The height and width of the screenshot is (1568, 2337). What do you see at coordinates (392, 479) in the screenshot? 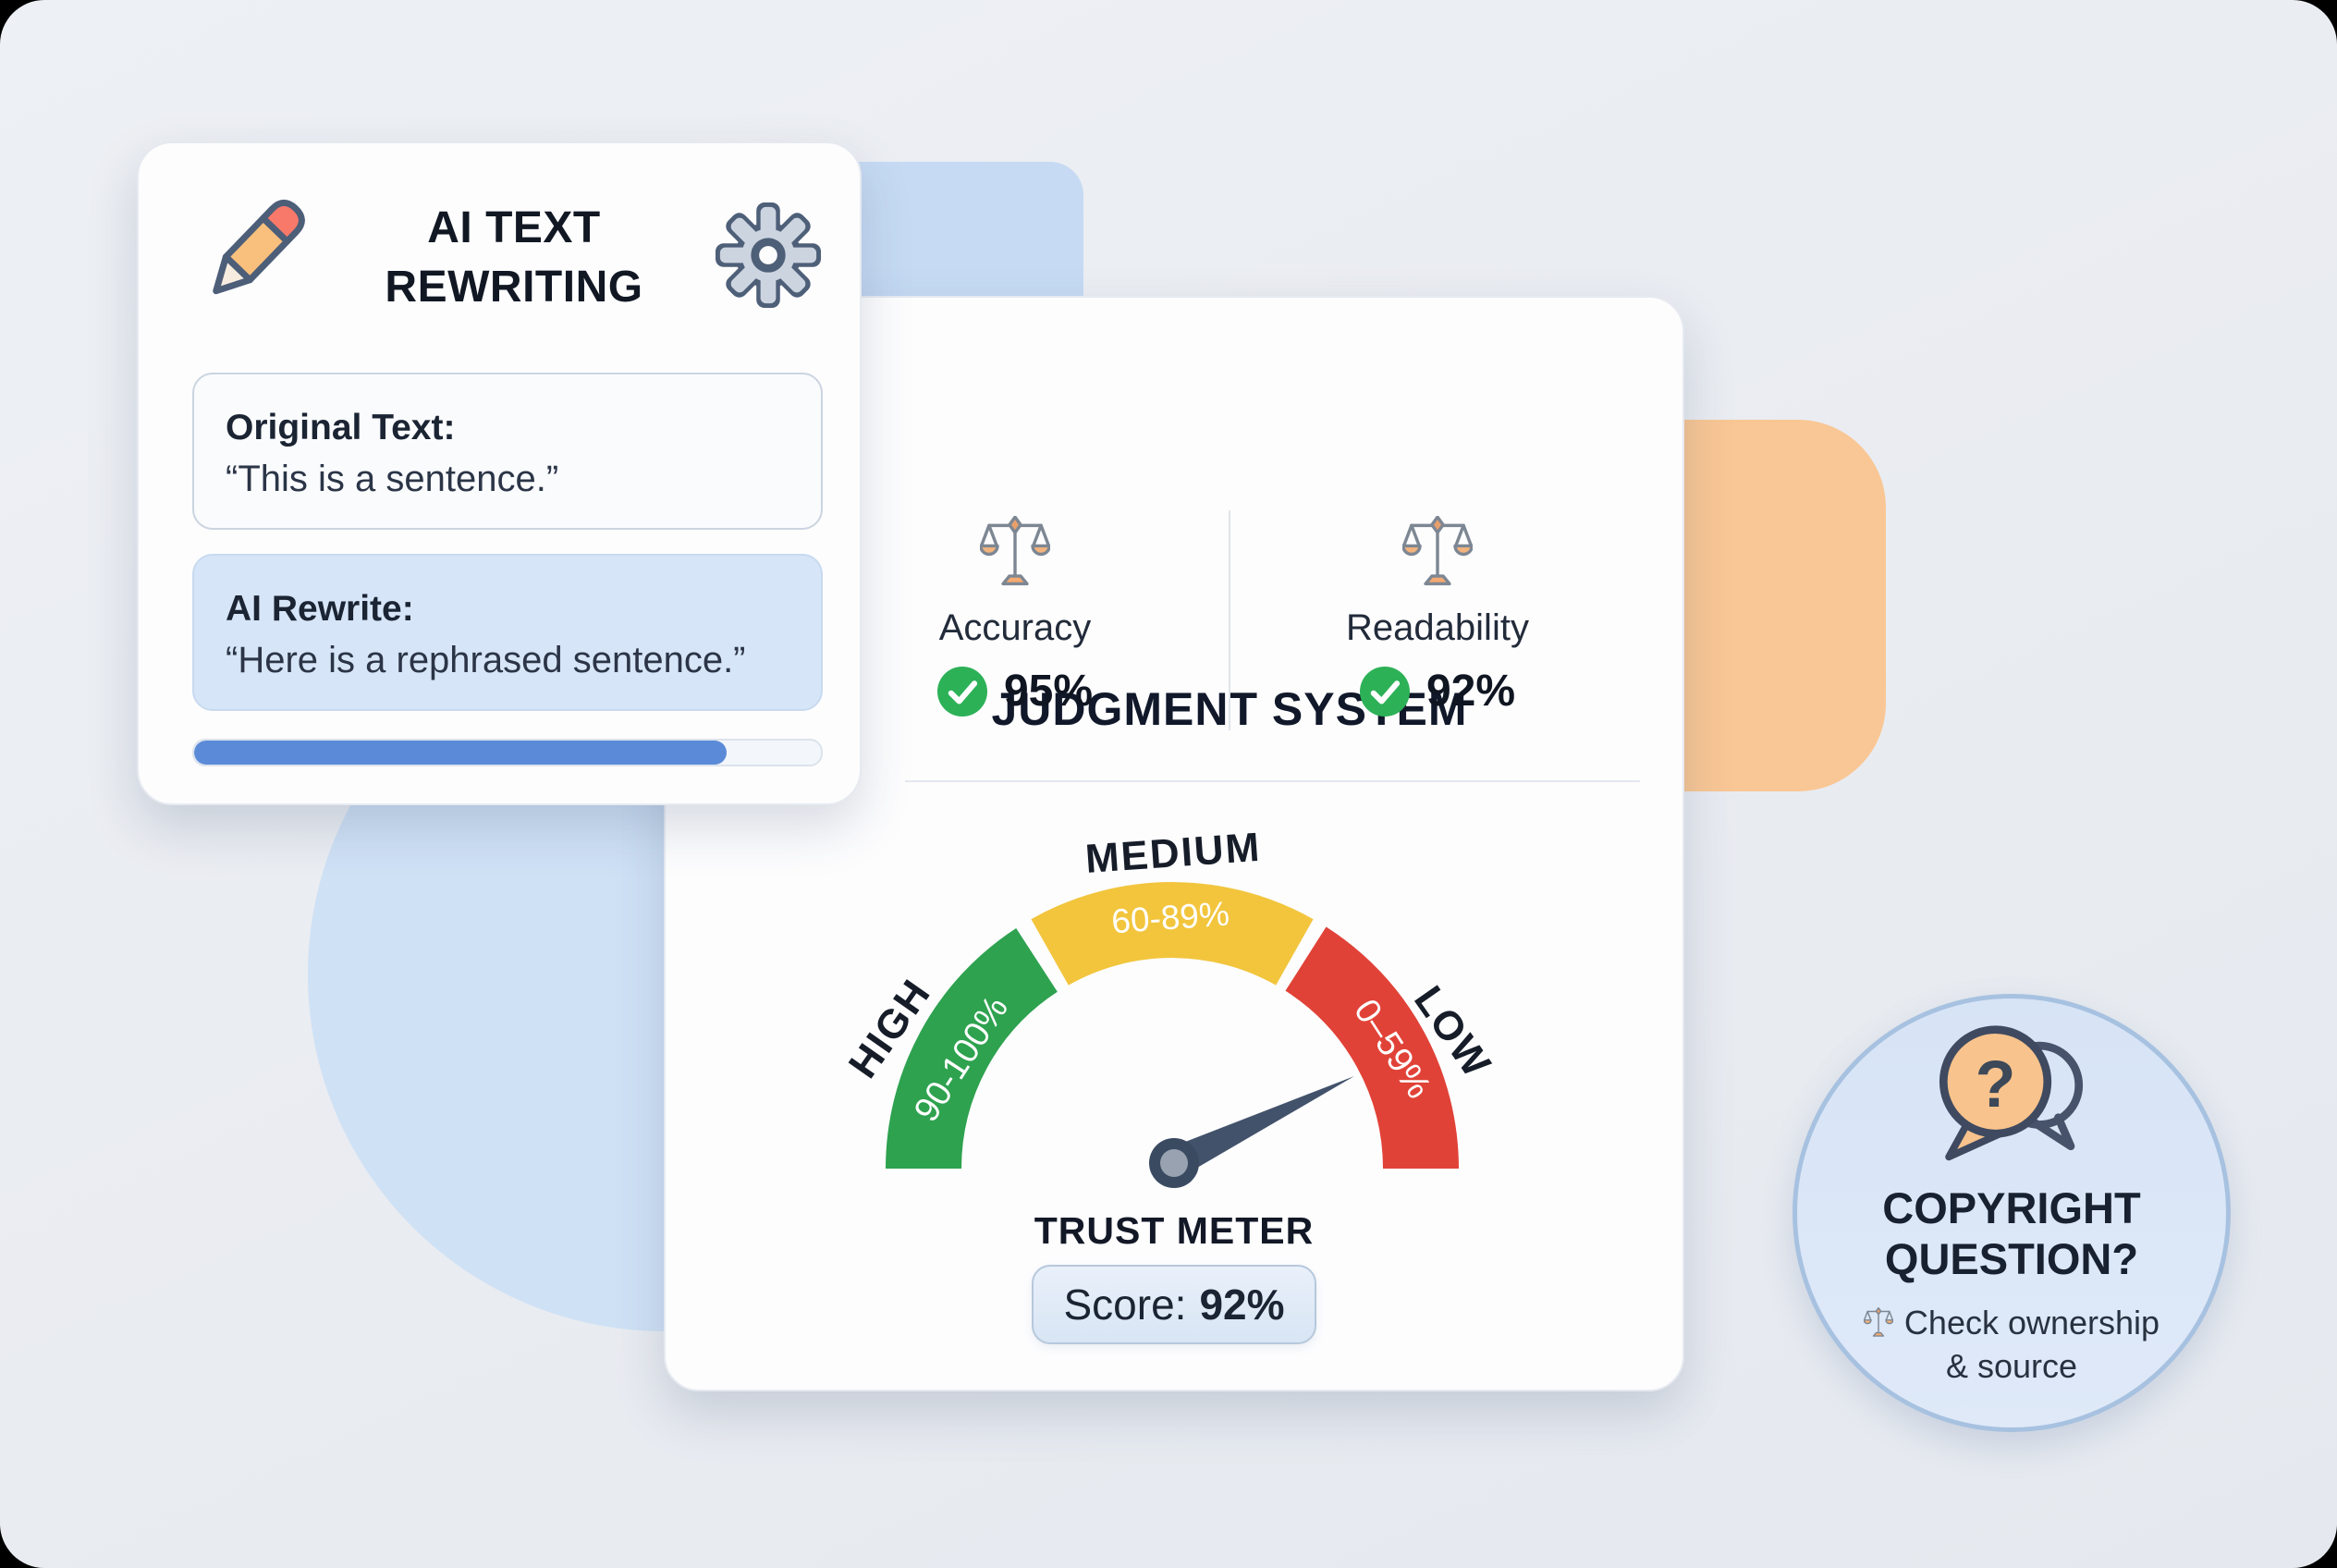
I see `original-text-value: “This is a sentence.”` at bounding box center [392, 479].